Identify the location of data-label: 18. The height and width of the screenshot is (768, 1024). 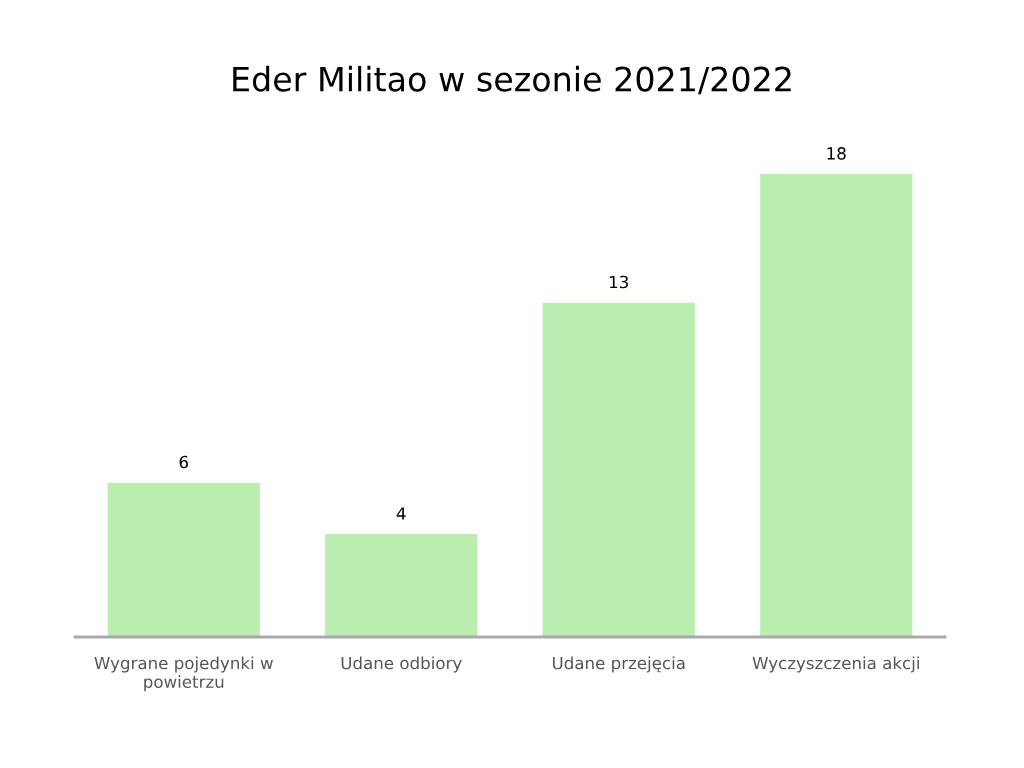
(836, 153).